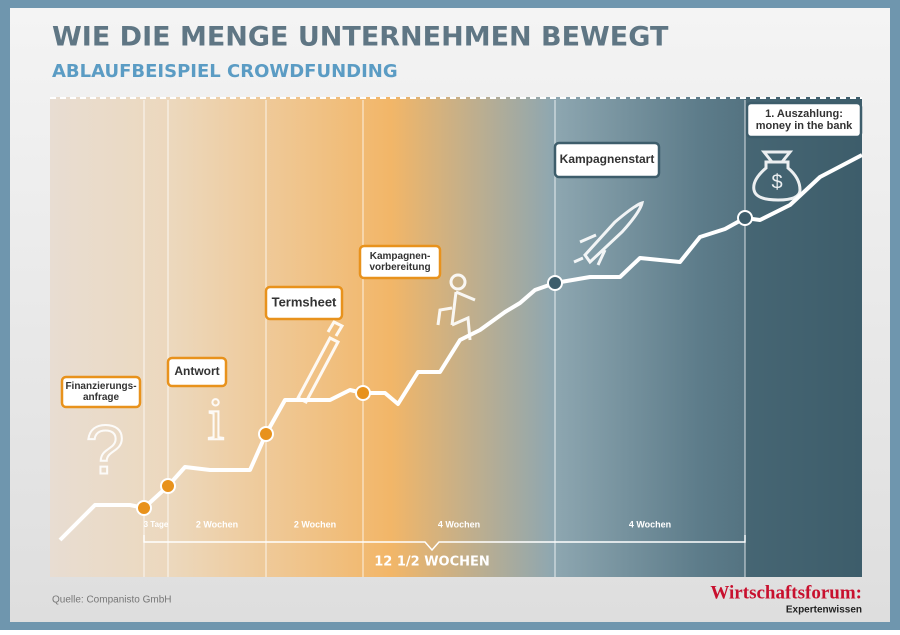 This screenshot has height=635, width=900. I want to click on subtitle: ABLAUFBEISPIEL CROWDFUNDING, so click(225, 71).